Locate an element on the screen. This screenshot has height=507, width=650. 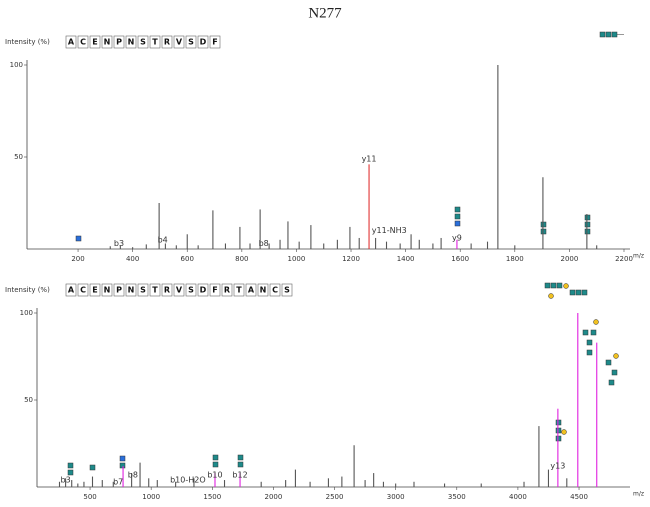
x-tick-label: 3000 is located at coordinates (396, 497).